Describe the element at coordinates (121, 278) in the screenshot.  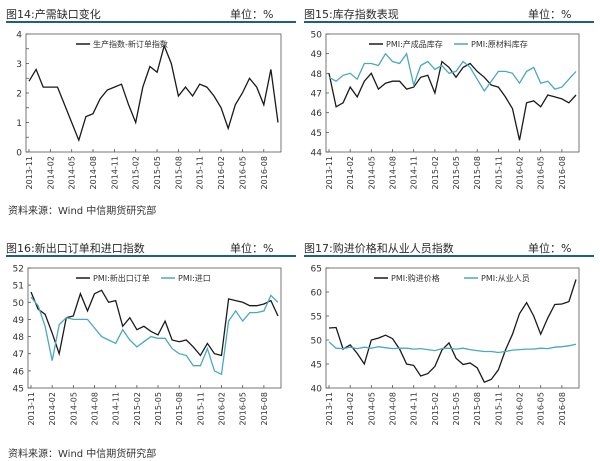
I see `legend-label: PMI:新出口订单` at that location.